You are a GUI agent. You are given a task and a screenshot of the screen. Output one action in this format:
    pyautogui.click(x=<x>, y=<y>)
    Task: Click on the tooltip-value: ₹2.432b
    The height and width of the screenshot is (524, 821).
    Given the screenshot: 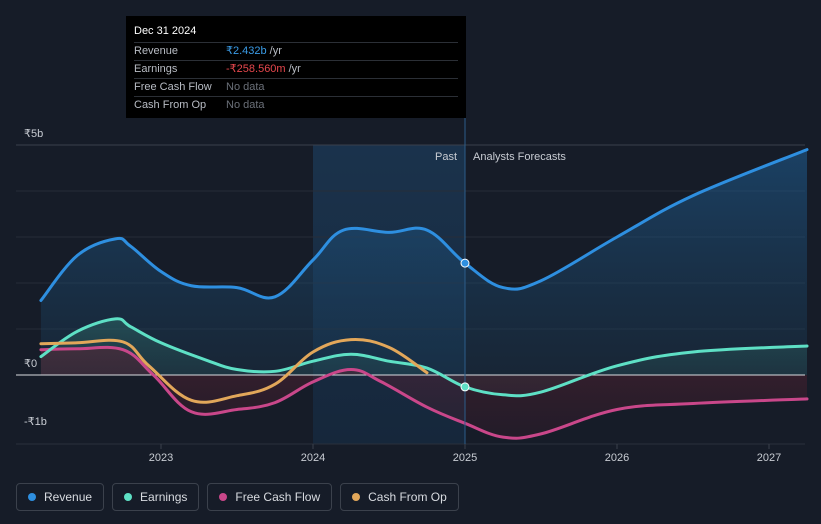 What is the action you would take?
    pyautogui.click(x=246, y=51)
    